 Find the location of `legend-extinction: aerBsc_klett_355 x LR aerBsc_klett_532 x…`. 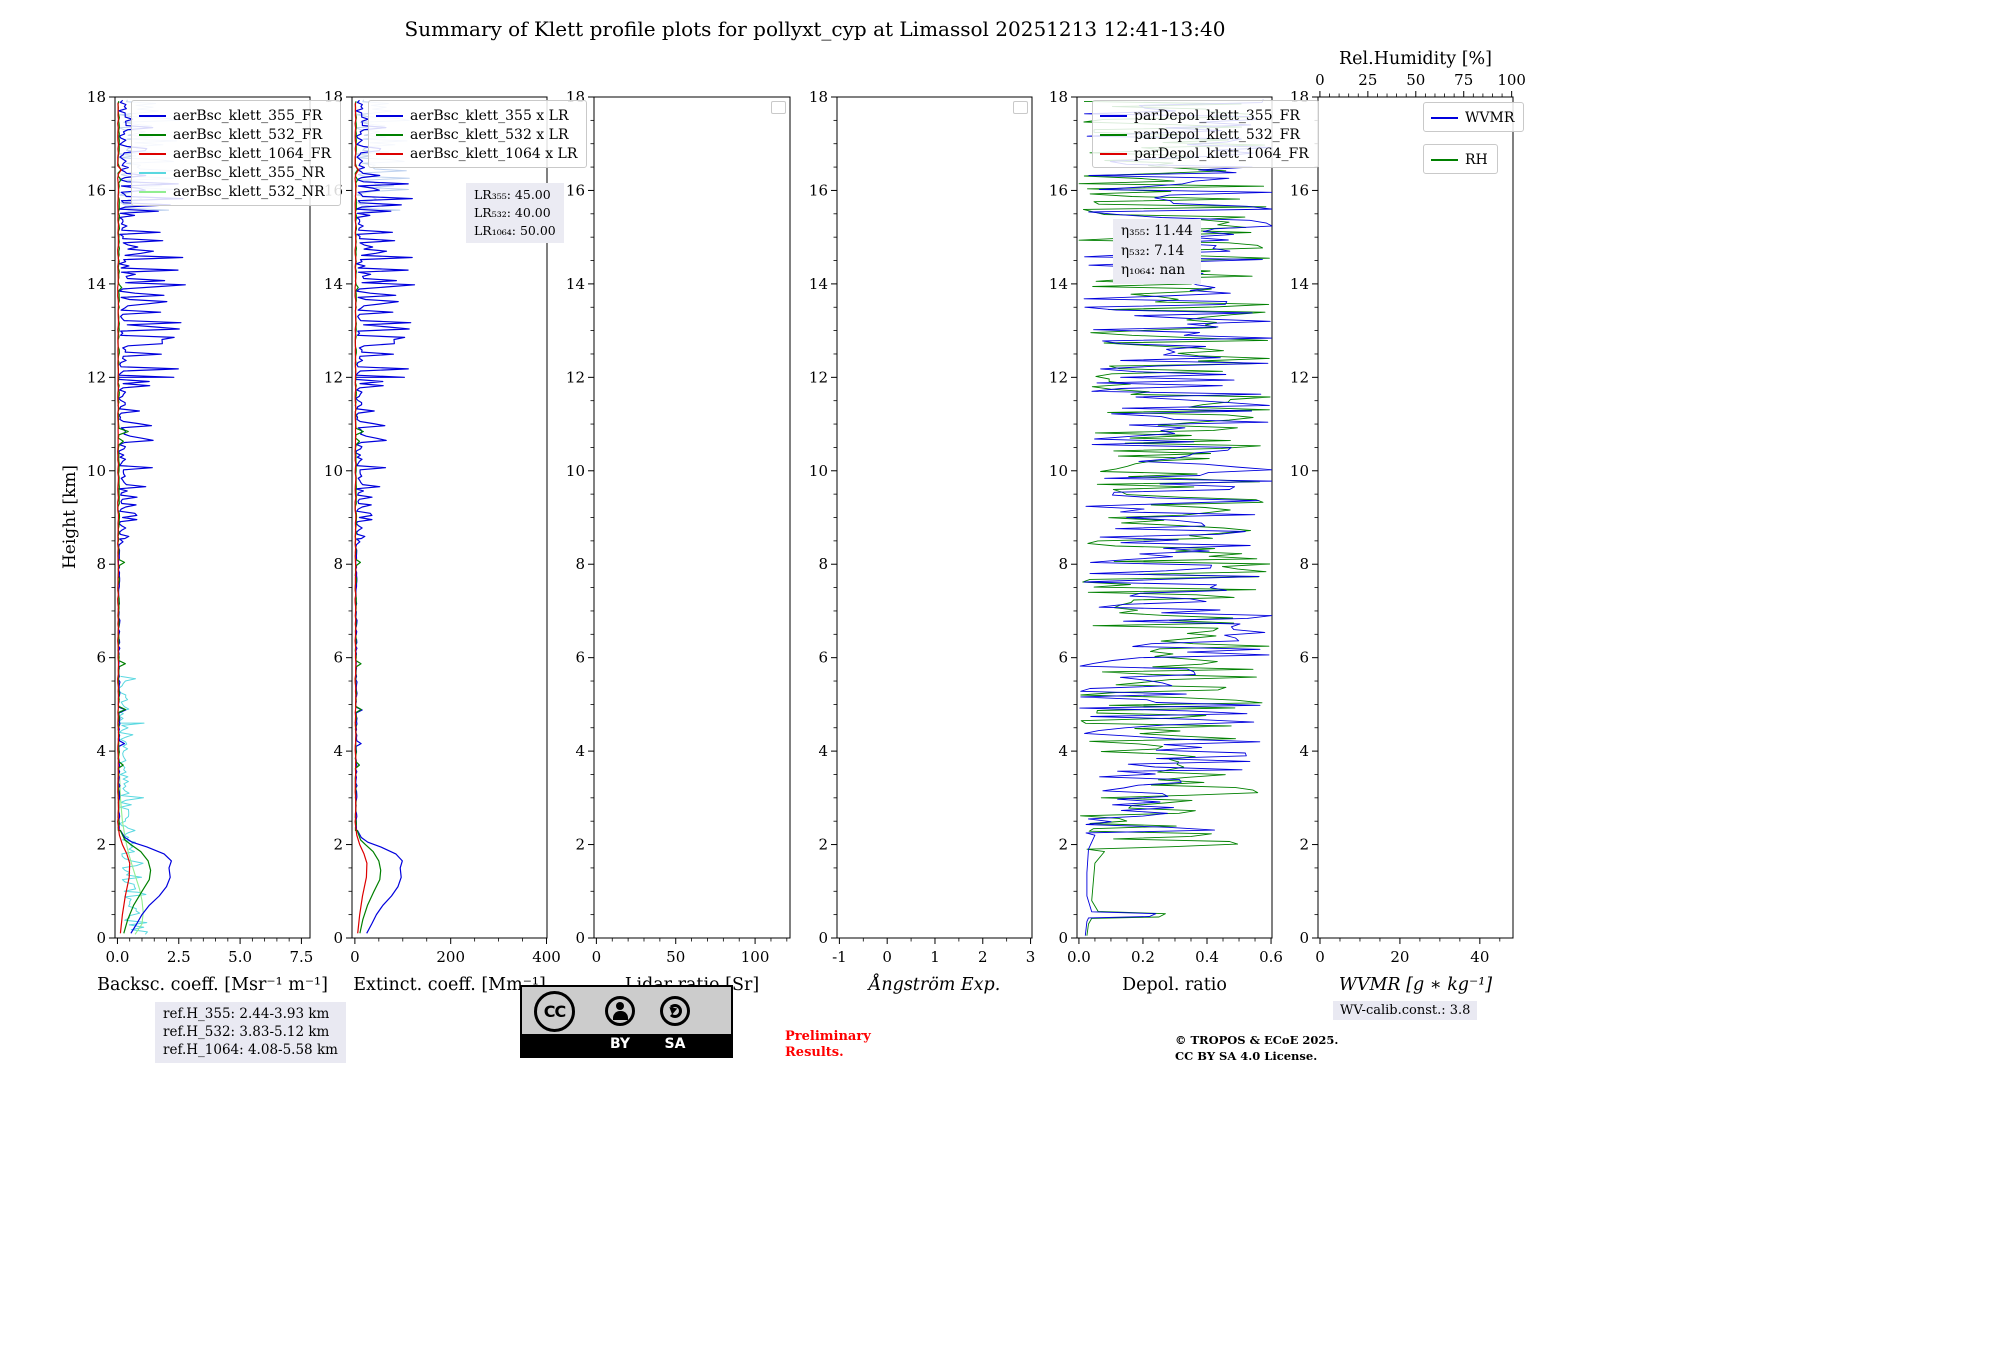

legend-extinction: aerBsc_klett_355 x LR aerBsc_klett_532 x… is located at coordinates (478, 134).